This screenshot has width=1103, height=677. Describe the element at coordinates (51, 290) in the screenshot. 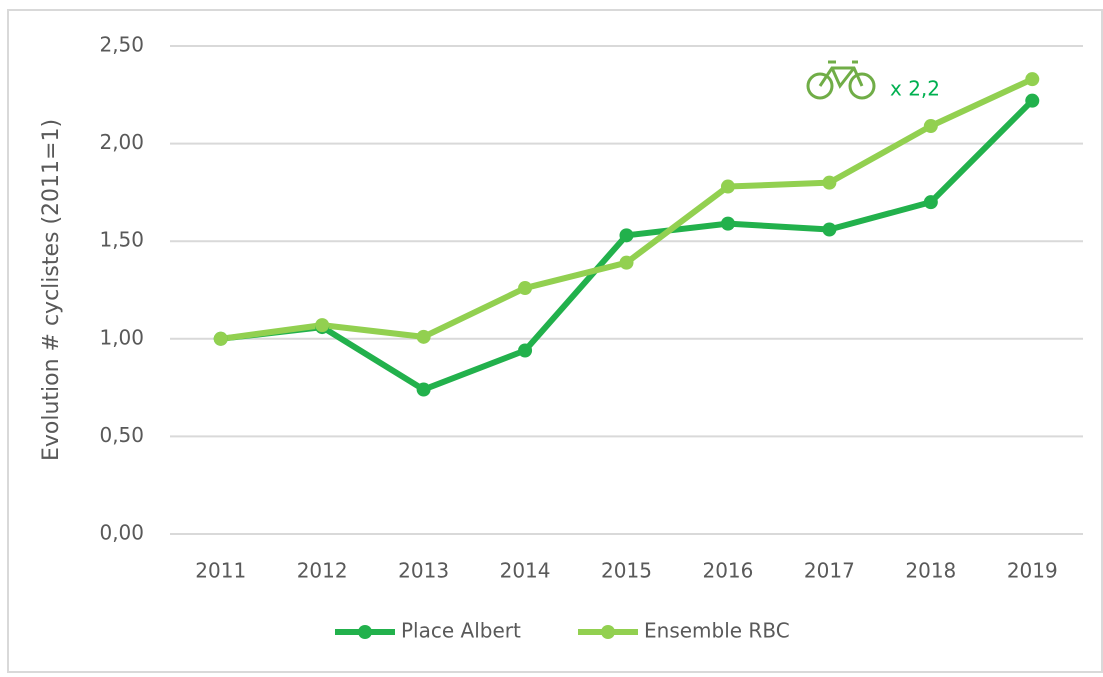

I see `y-axis-label: Evolution # cyclistes (2011=1)` at that location.